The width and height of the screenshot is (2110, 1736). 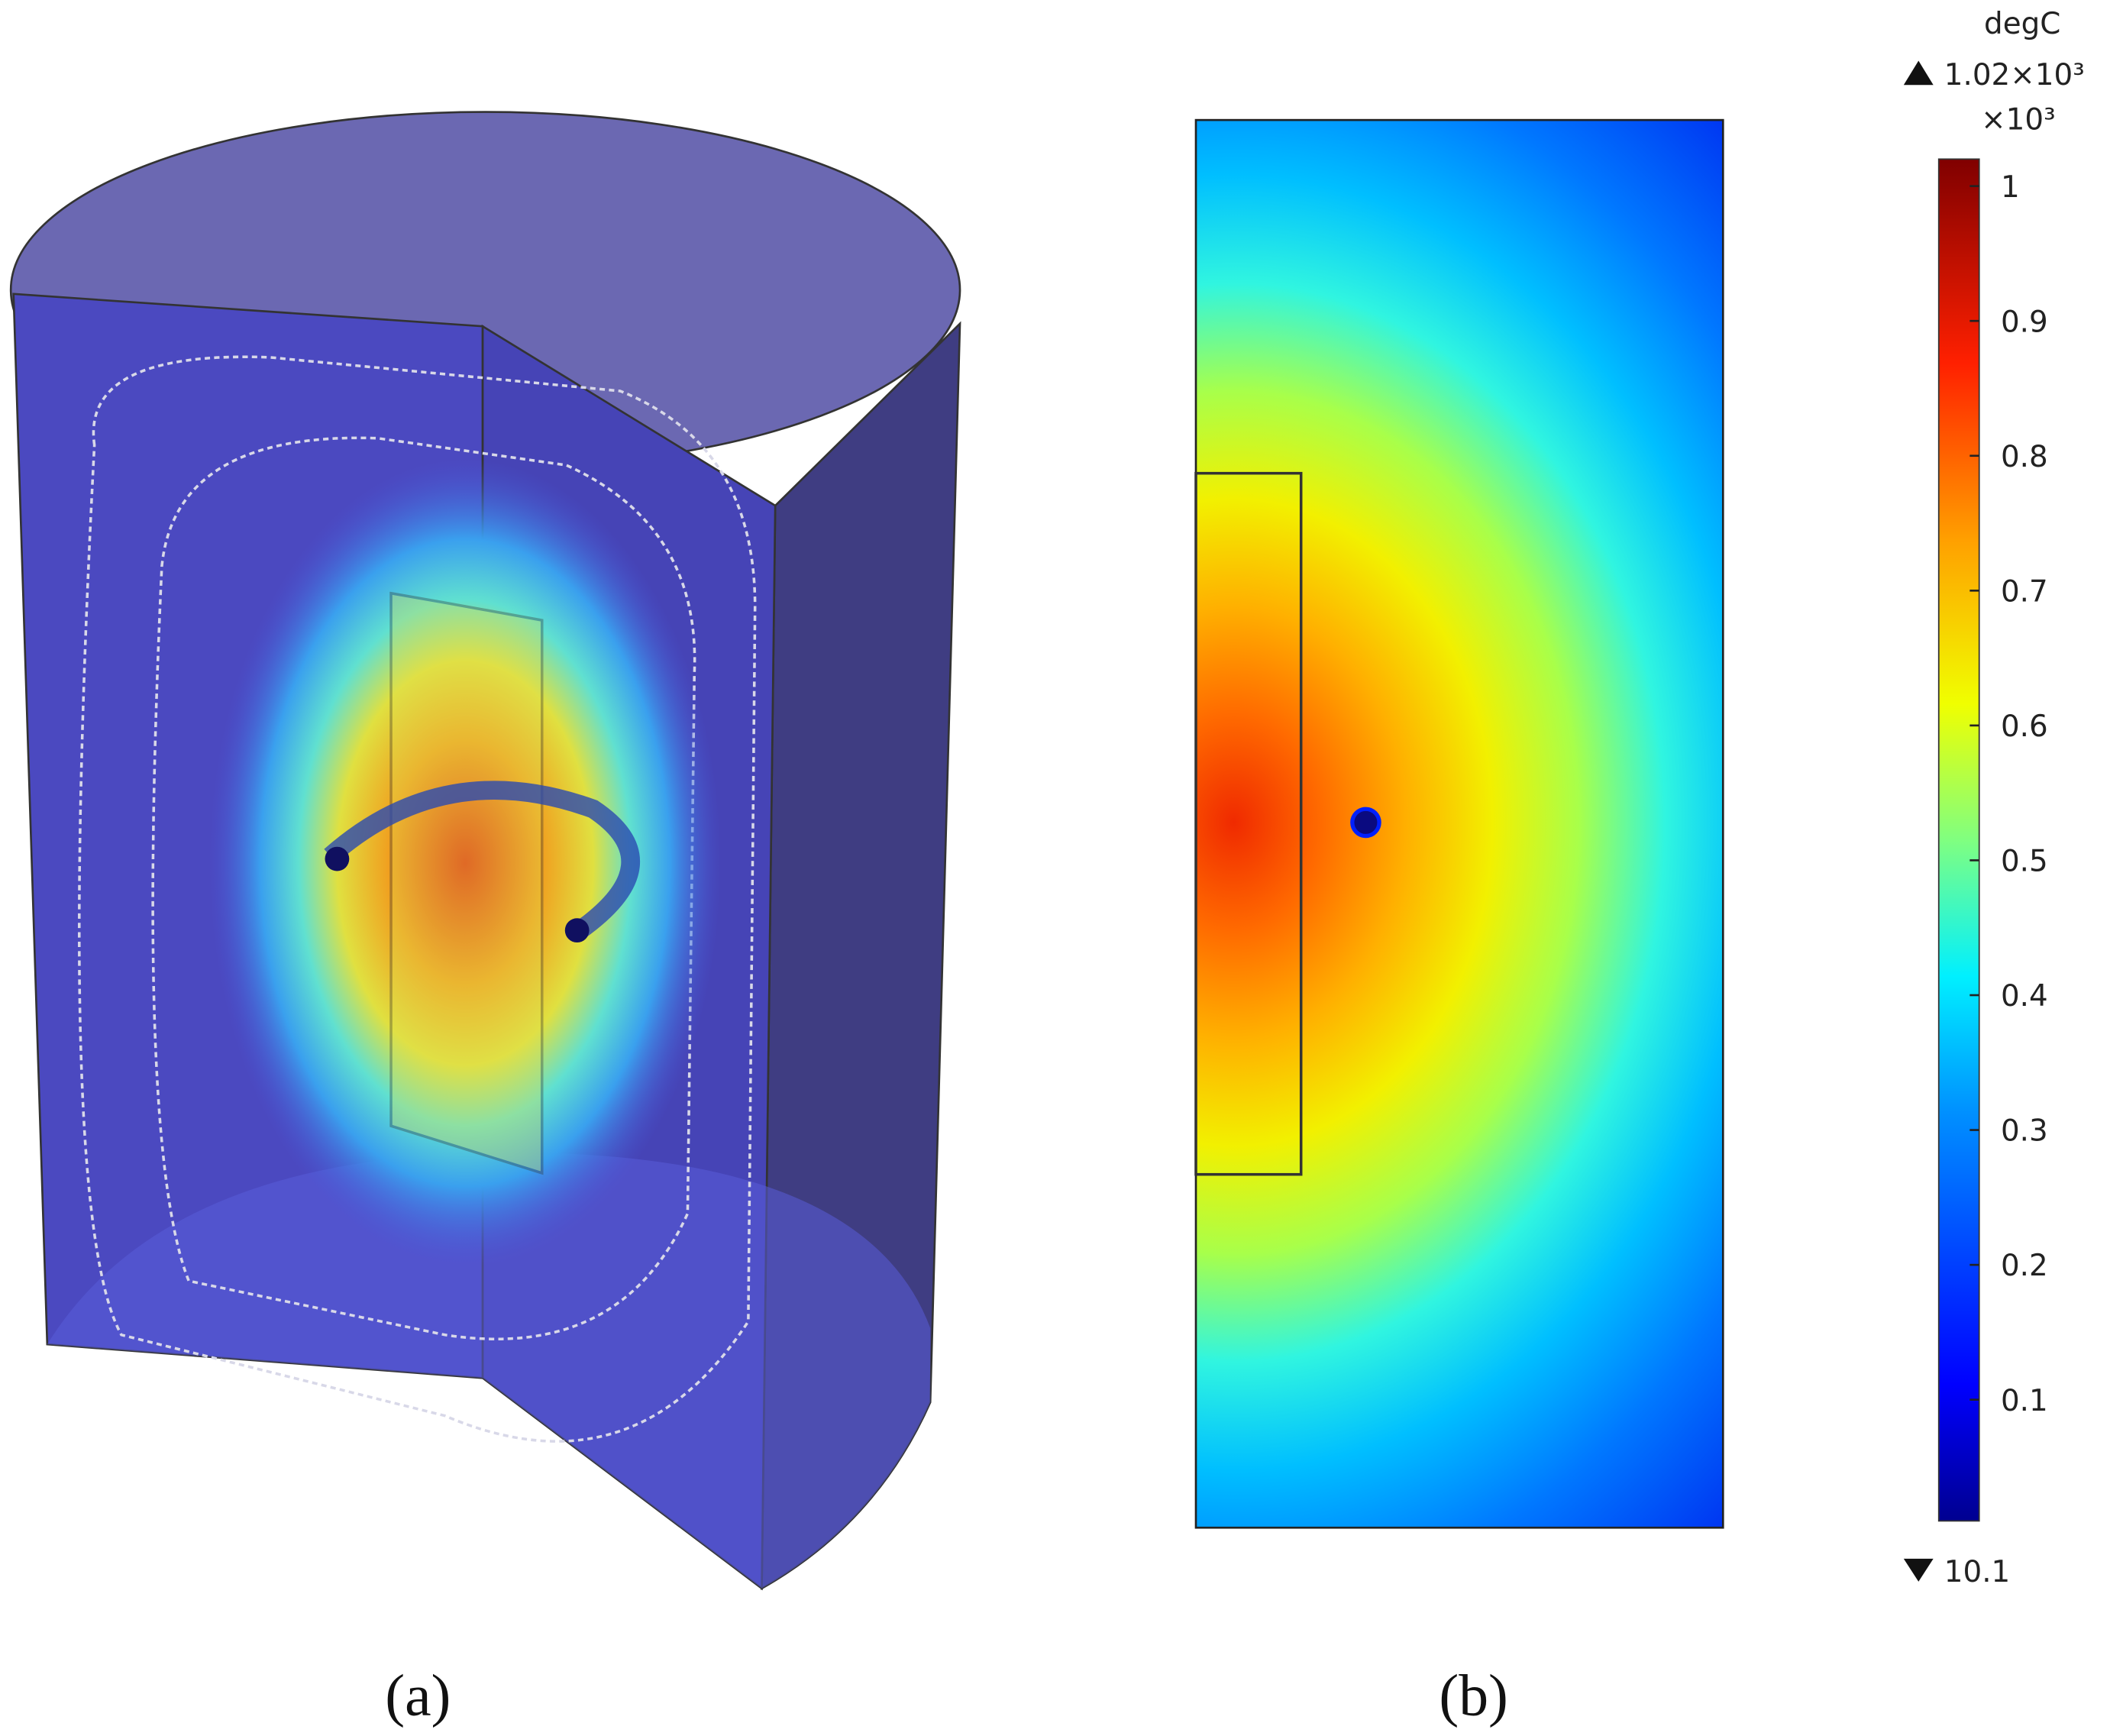 What do you see at coordinates (2024, 862) in the screenshot?
I see `colorbar-tick-label: 0.5` at bounding box center [2024, 862].